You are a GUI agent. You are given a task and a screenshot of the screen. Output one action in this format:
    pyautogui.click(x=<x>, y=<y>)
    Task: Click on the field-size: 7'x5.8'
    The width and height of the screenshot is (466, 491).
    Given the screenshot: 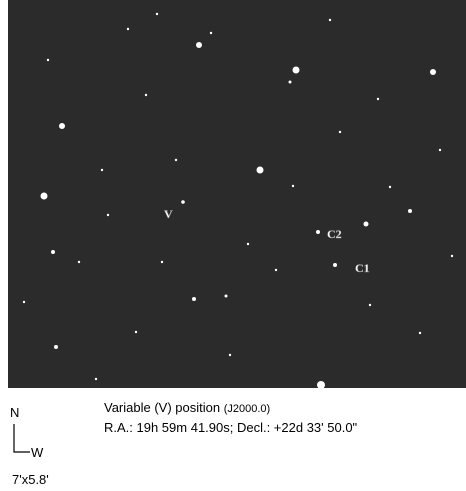 What is the action you would take?
    pyautogui.click(x=30, y=479)
    